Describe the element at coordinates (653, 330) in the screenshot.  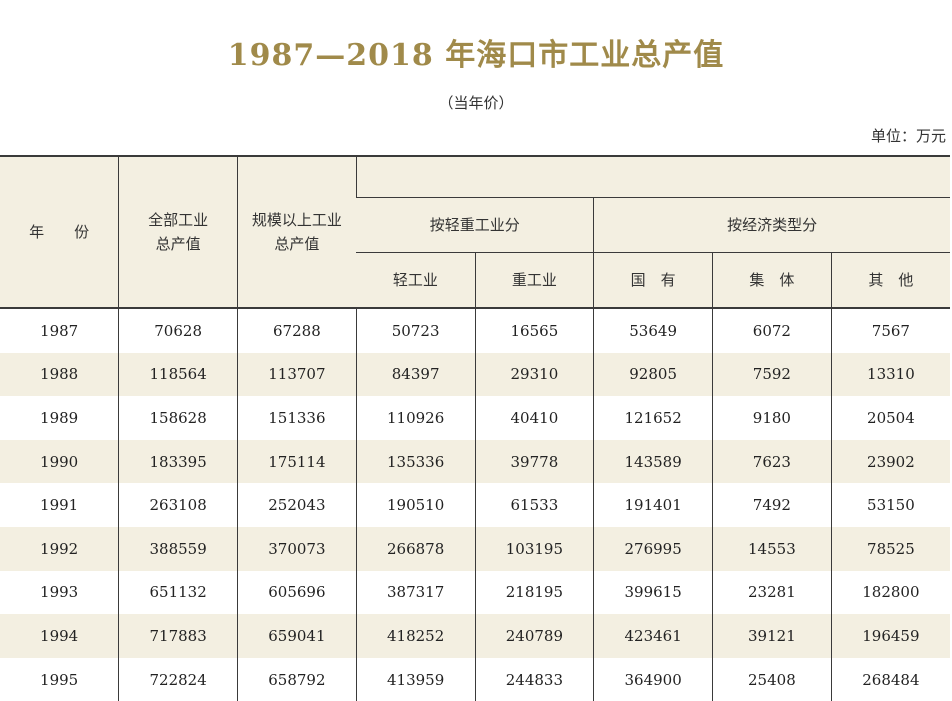
I see `cell-state: 53649` at that location.